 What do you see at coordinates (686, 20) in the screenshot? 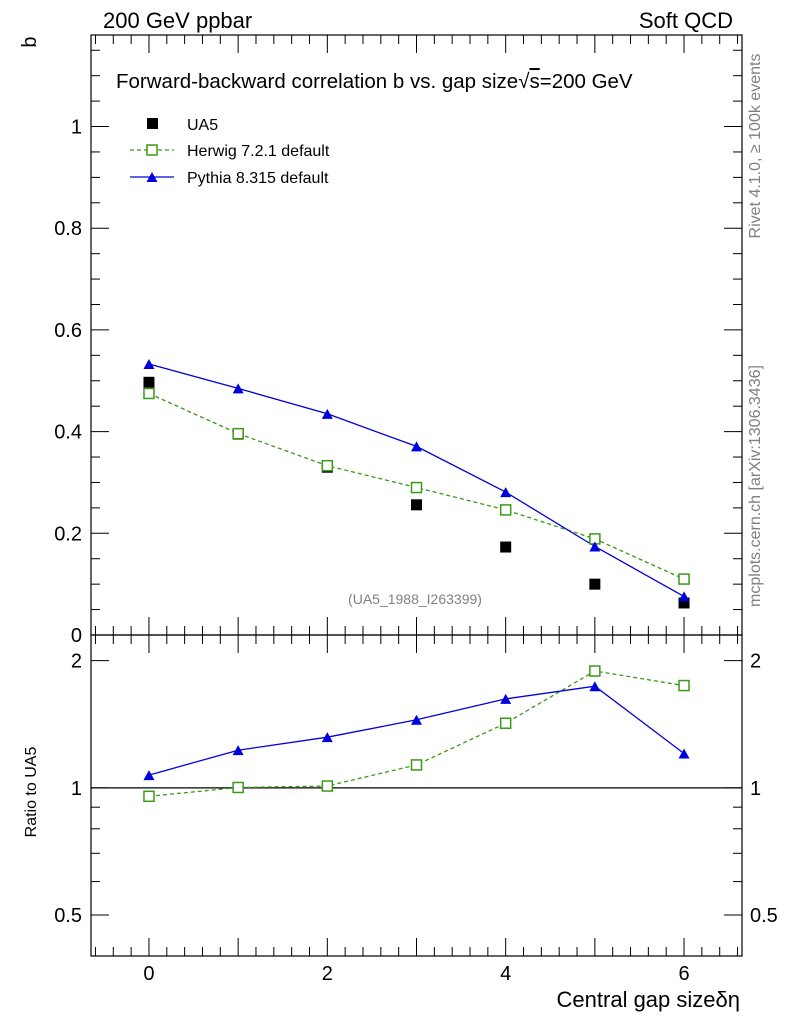
I see `header-right: Soft QCD` at bounding box center [686, 20].